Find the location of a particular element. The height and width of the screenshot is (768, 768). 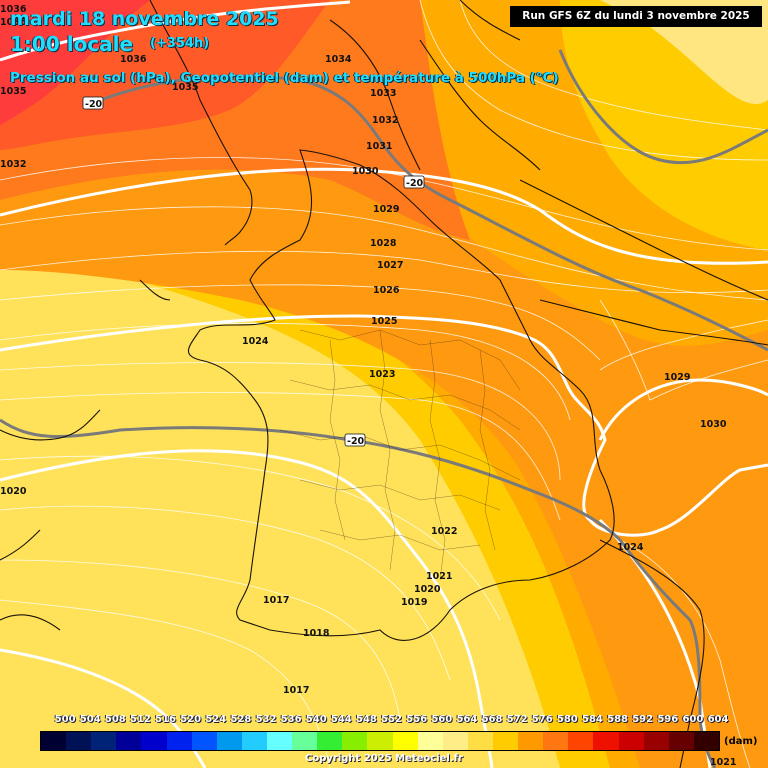

legend-tick-label: 532 is located at coordinates (266, 719).